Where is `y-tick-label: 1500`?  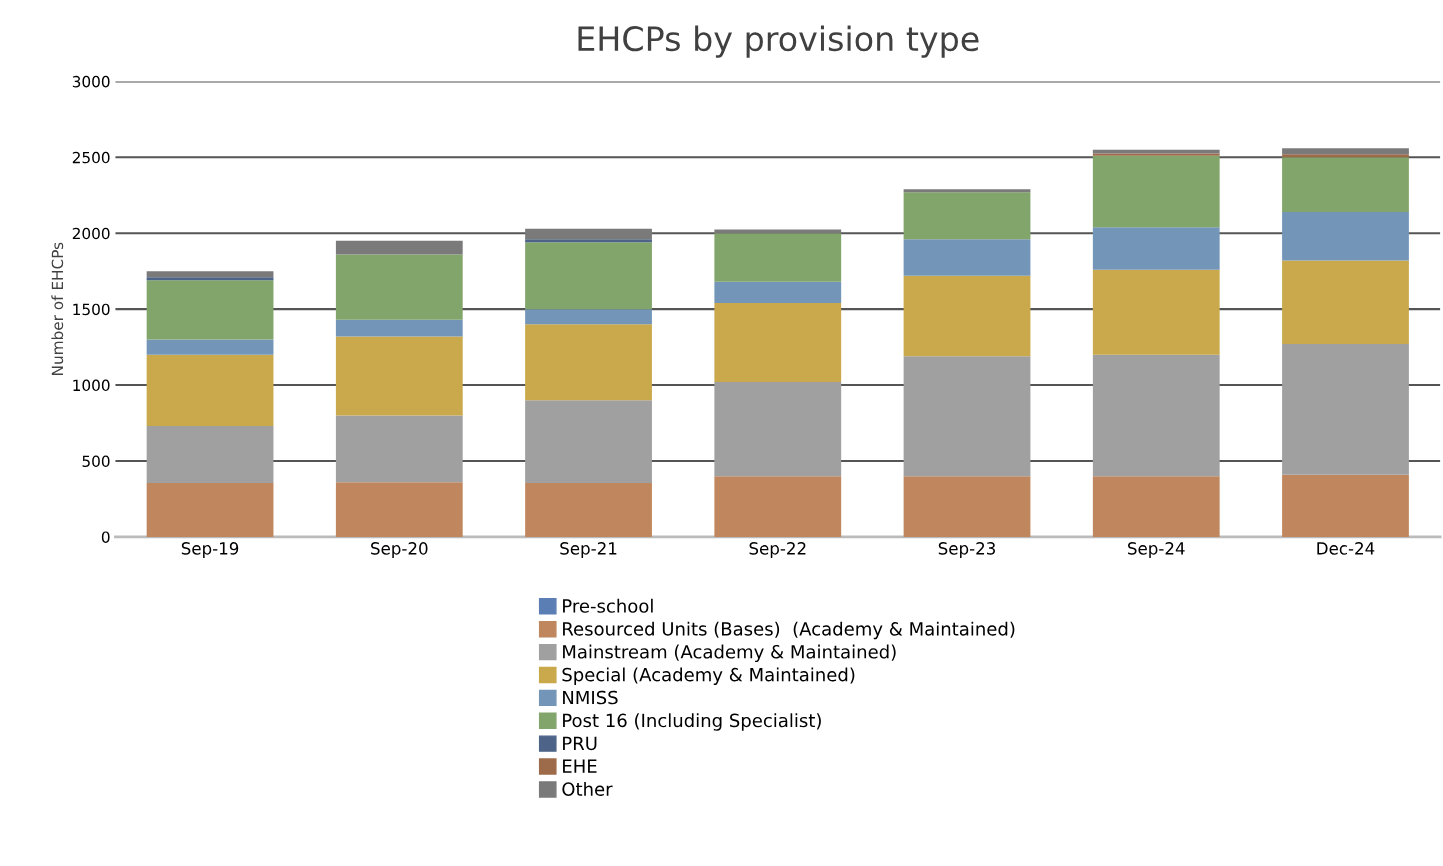
y-tick-label: 1500 is located at coordinates (91, 309).